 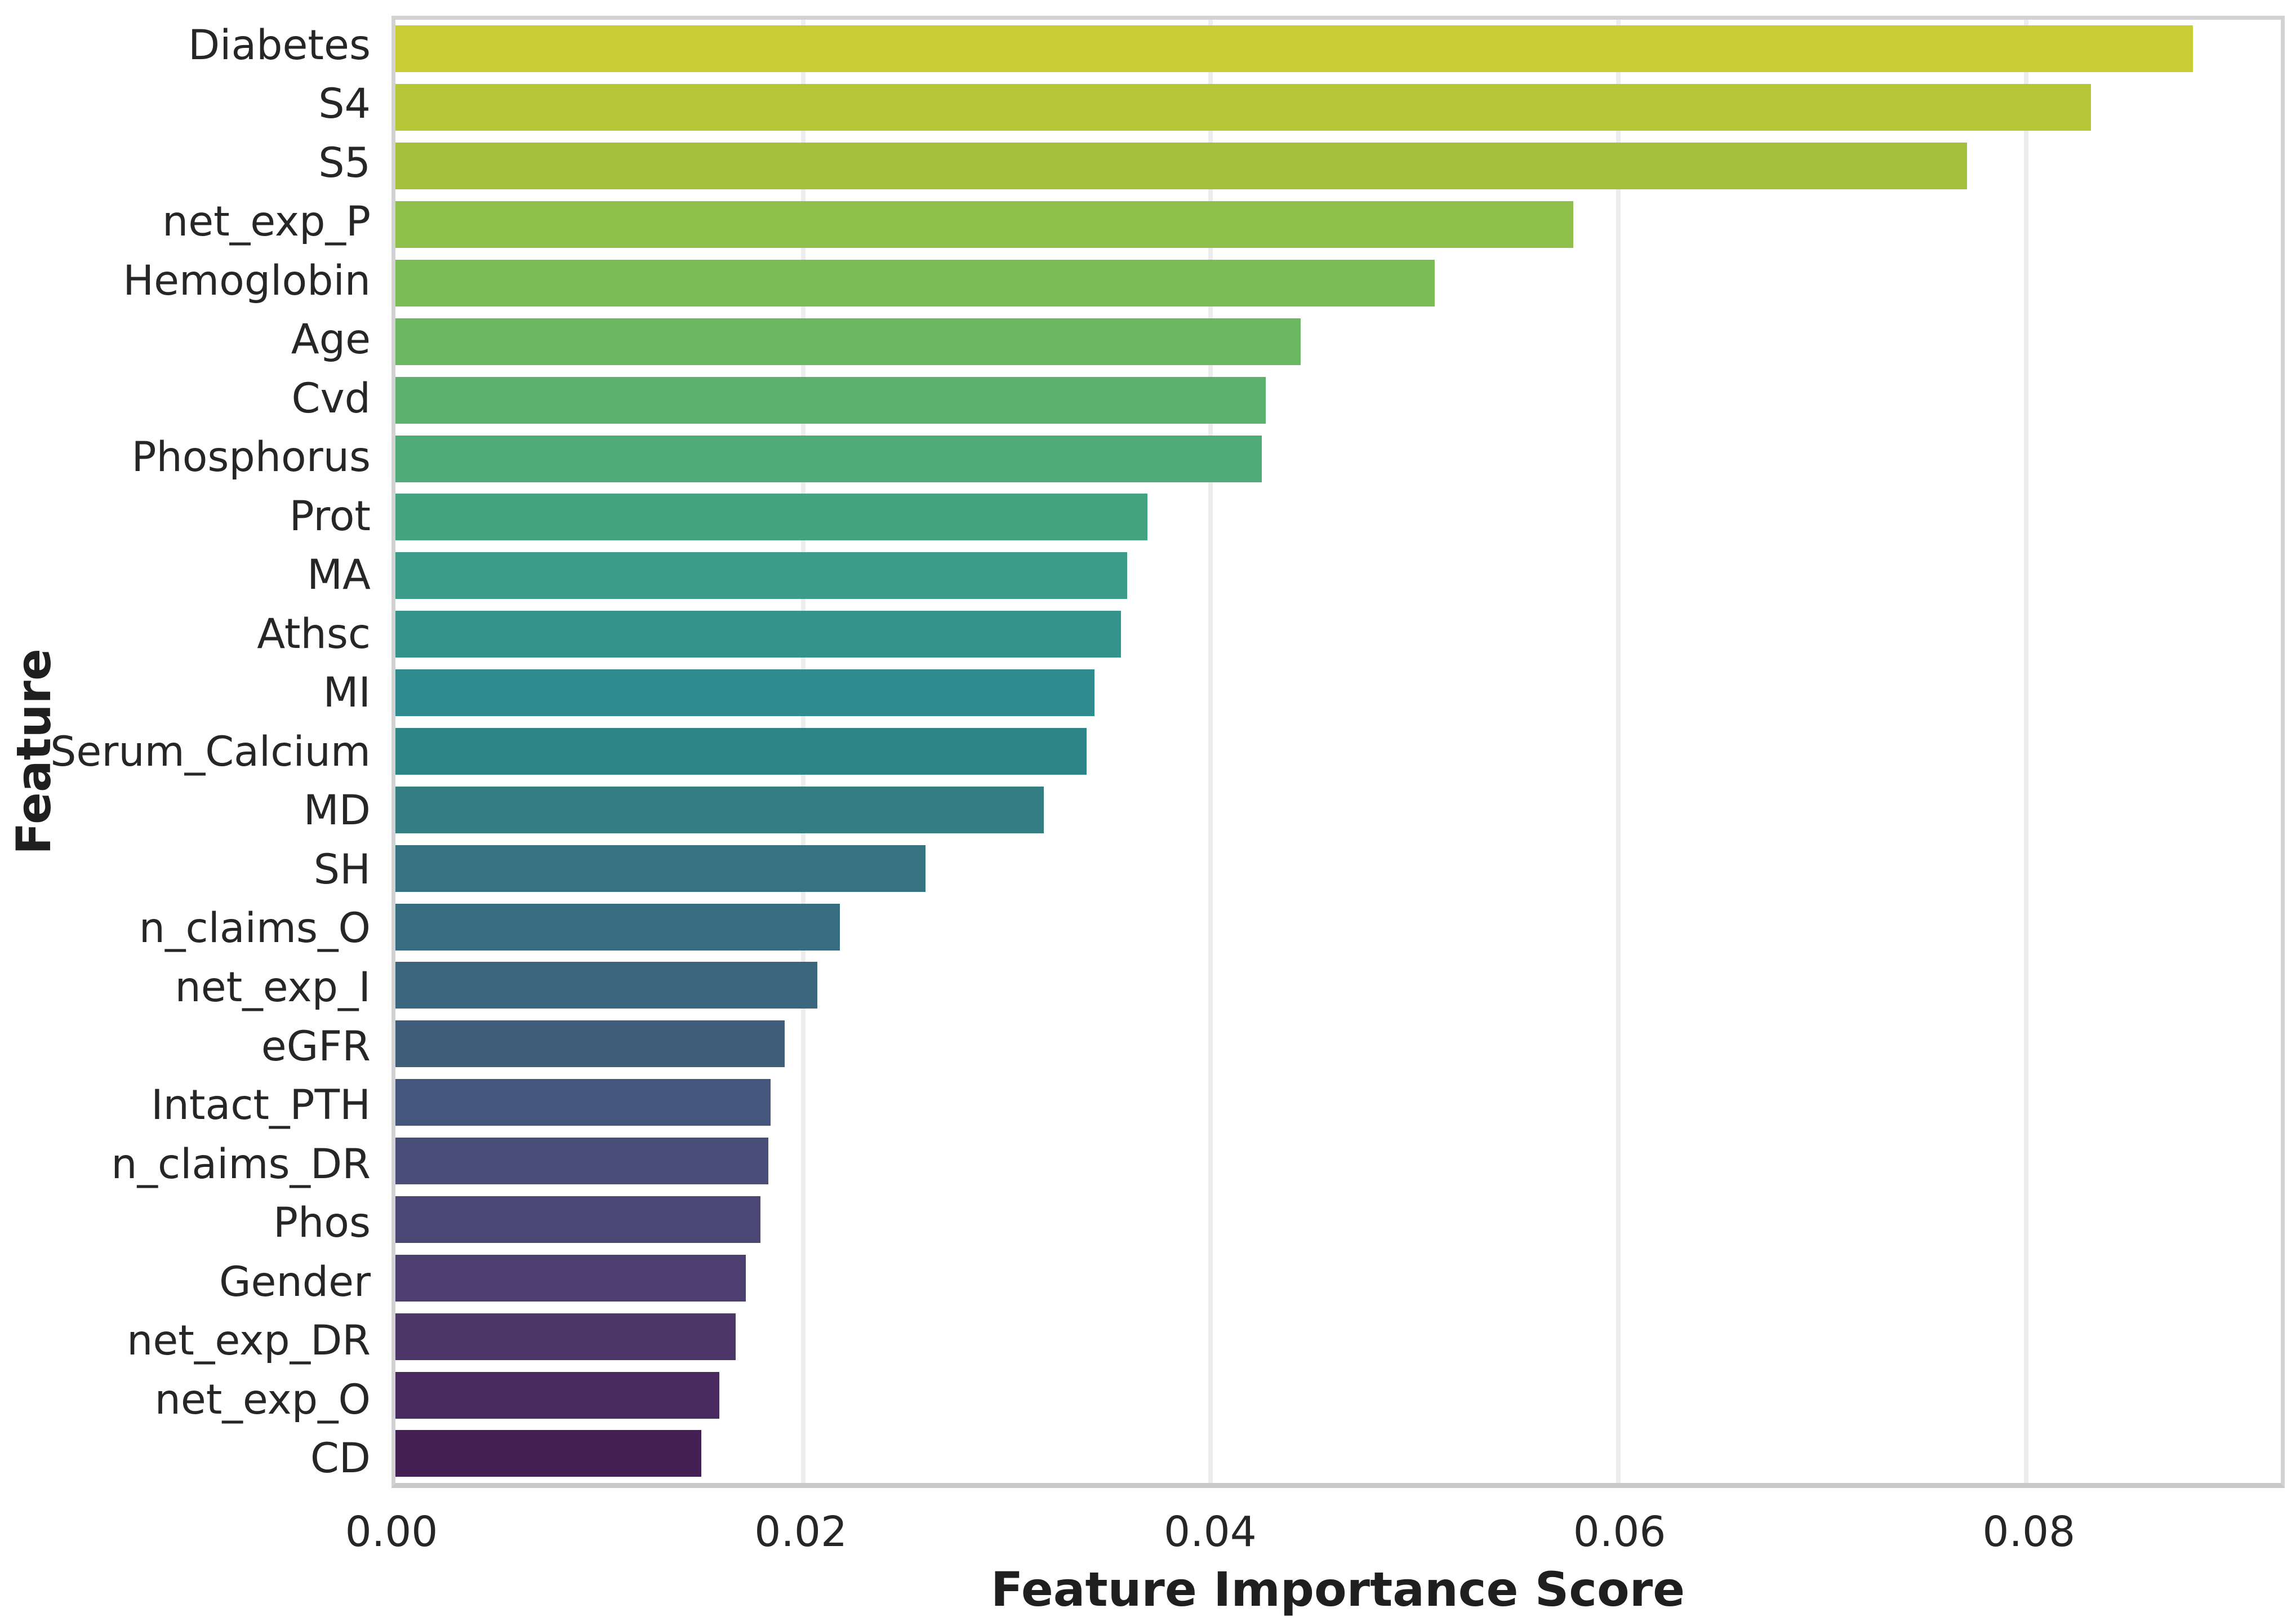 What do you see at coordinates (557, 1395) in the screenshot?
I see `bar-net_exp_O` at bounding box center [557, 1395].